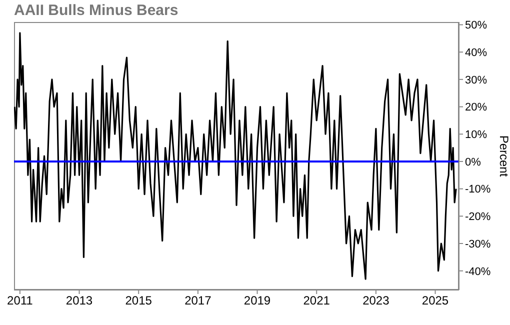  I want to click on x-tick-label: 2025, so click(435, 301).